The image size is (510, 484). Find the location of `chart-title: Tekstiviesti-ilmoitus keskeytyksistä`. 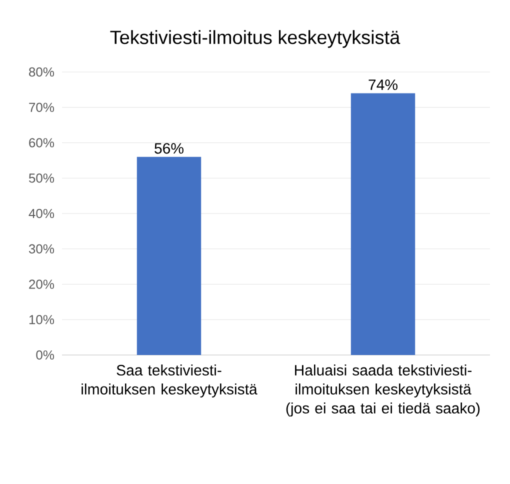

chart-title: Tekstiviesti-ilmoitus keskeytyksistä is located at coordinates (255, 39).